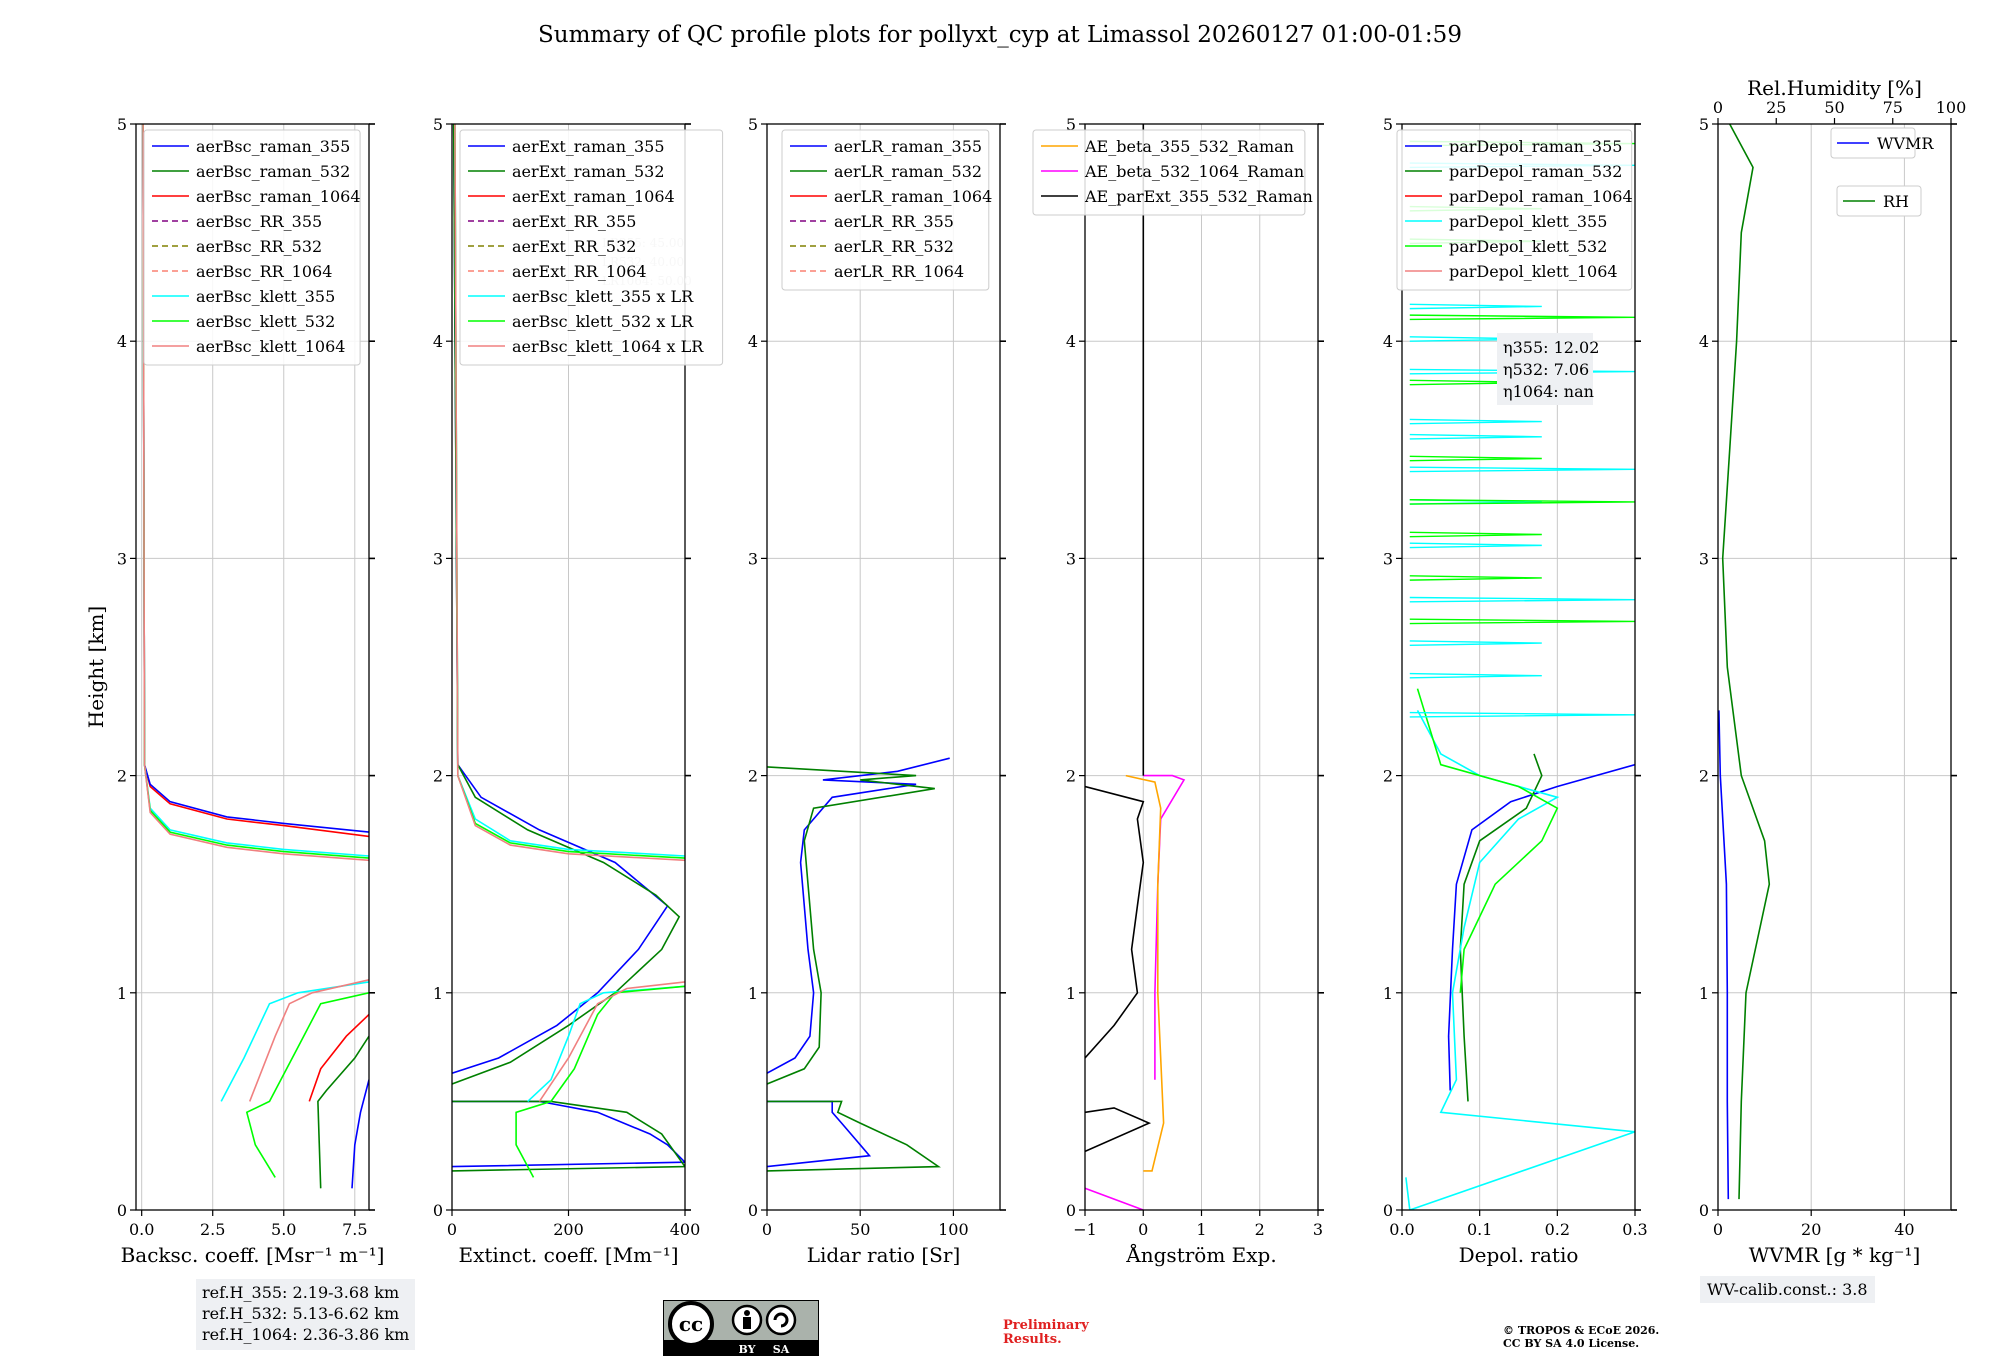 Image resolution: width=2000 pixels, height=1360 pixels. Describe the element at coordinates (1896, 201) in the screenshot. I see `legend-label: RH` at that location.